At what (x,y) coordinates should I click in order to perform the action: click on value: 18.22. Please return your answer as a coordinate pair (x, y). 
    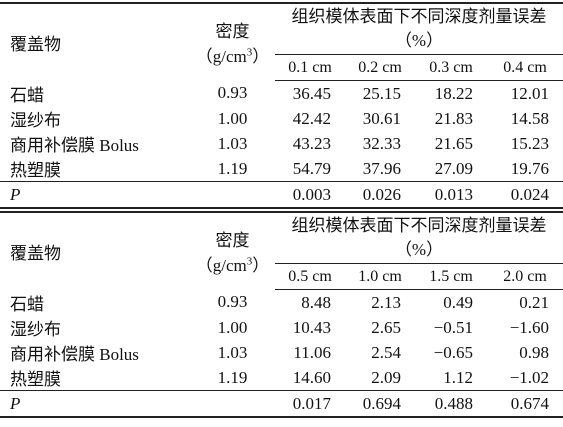
    Looking at the image, I should click on (453, 93).